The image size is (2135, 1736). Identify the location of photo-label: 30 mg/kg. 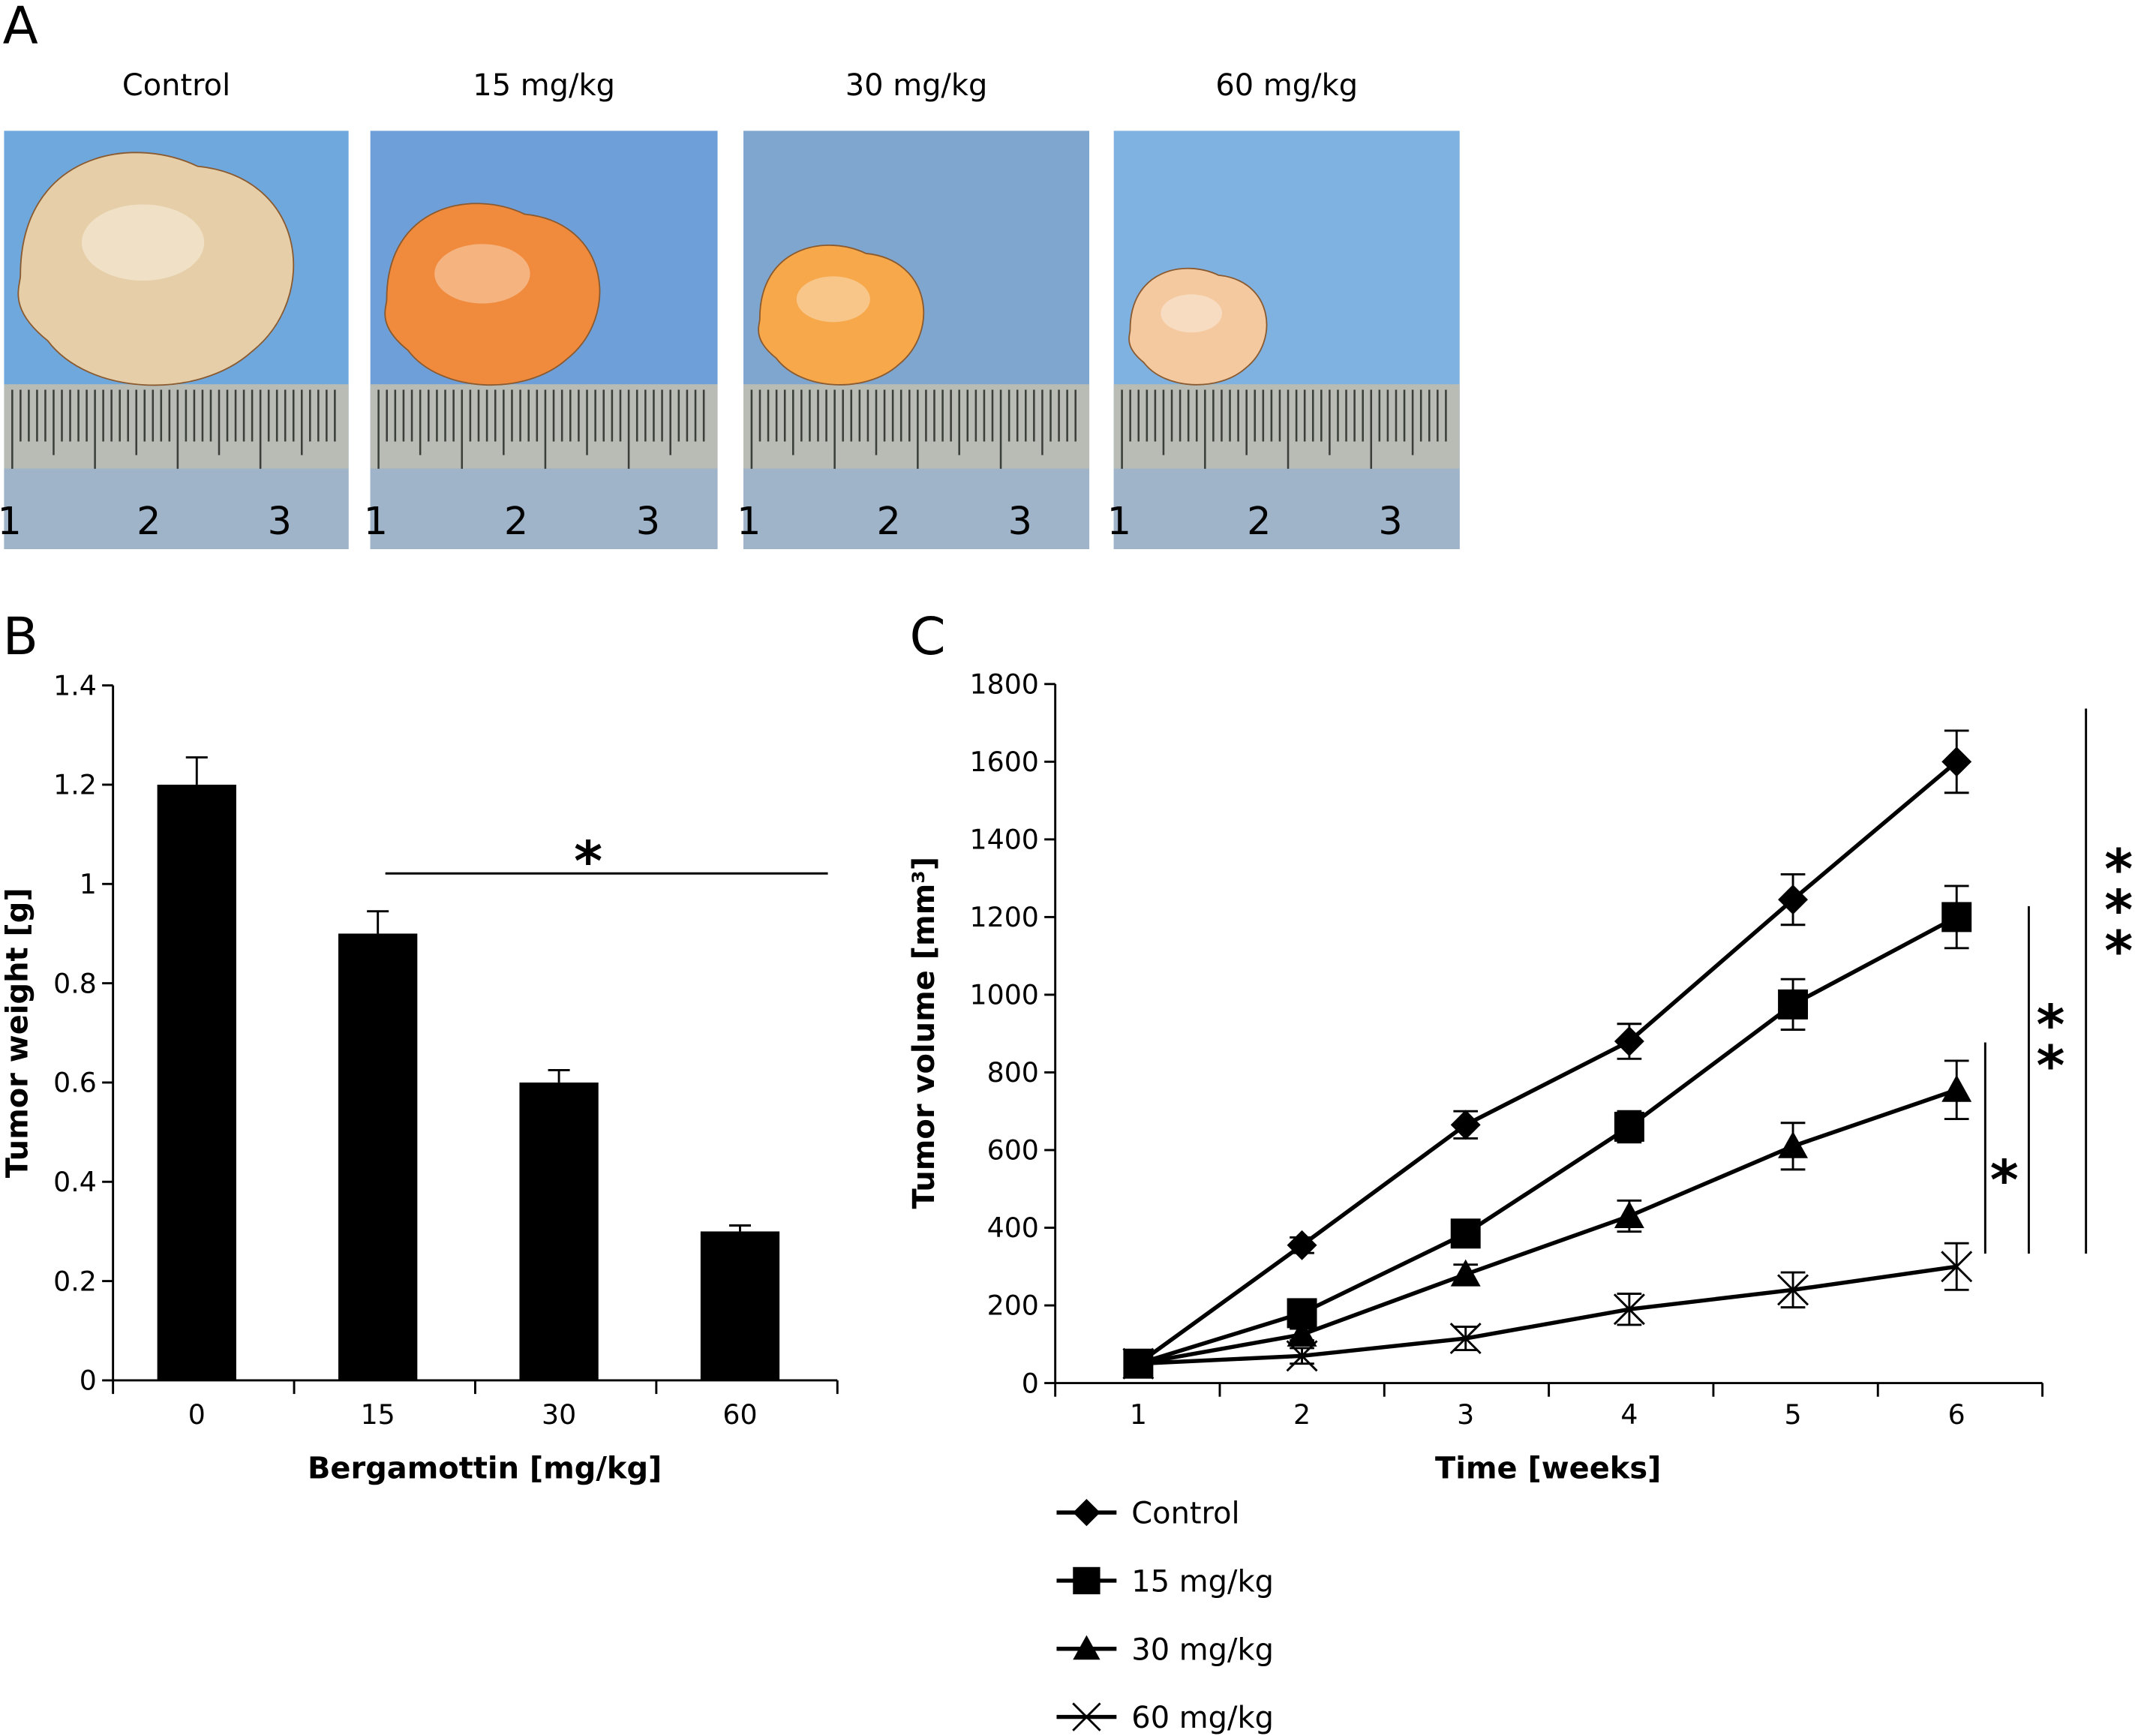
(916, 86).